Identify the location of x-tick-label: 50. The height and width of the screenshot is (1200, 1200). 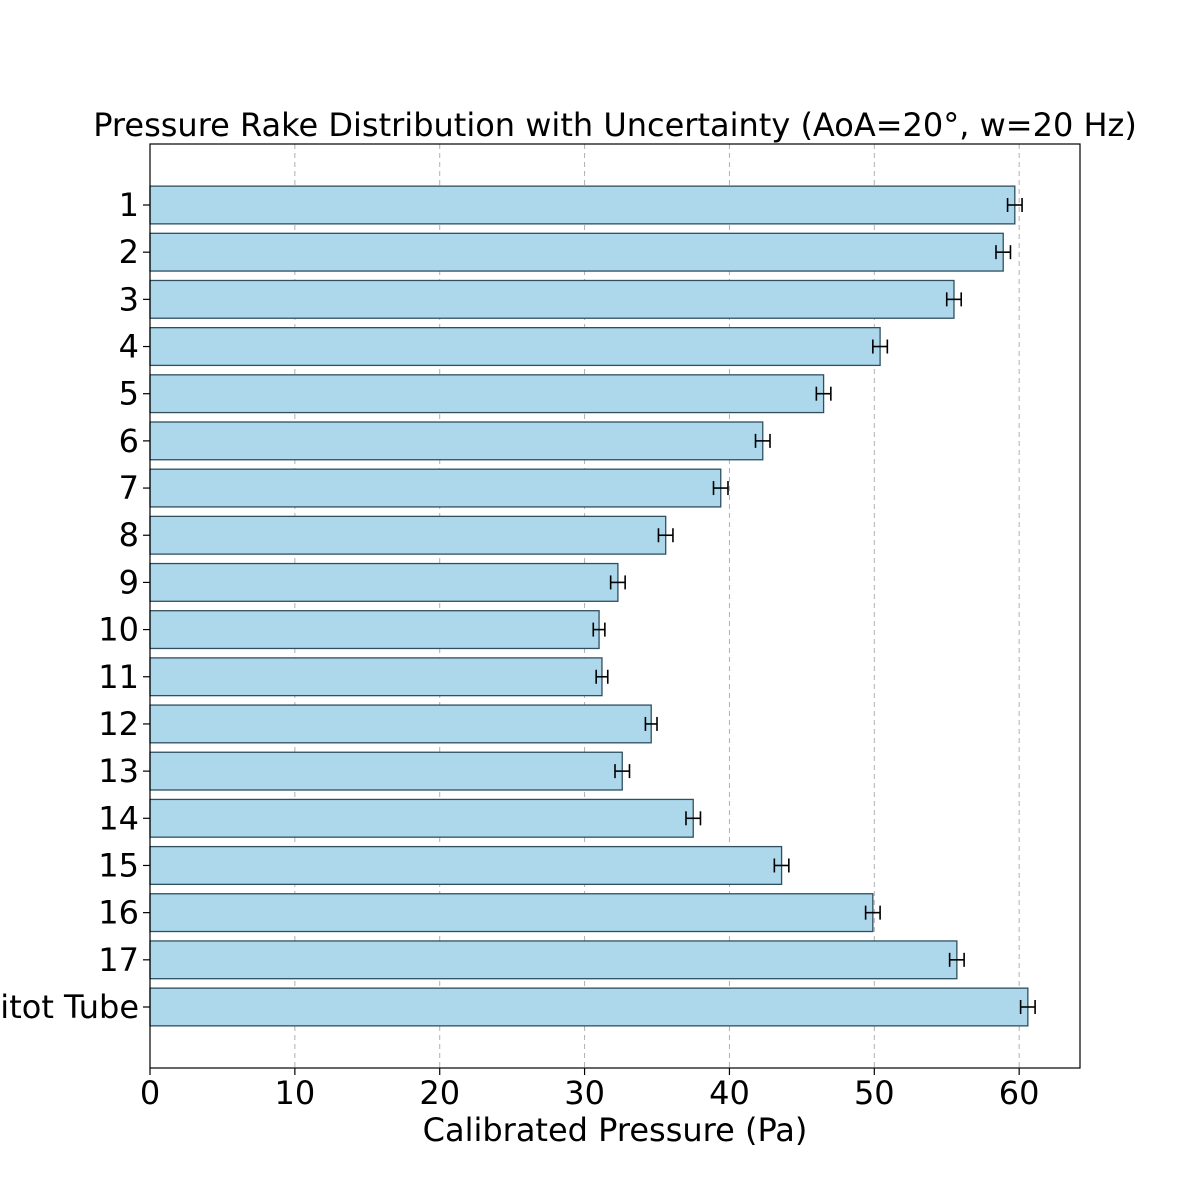
(874, 1093).